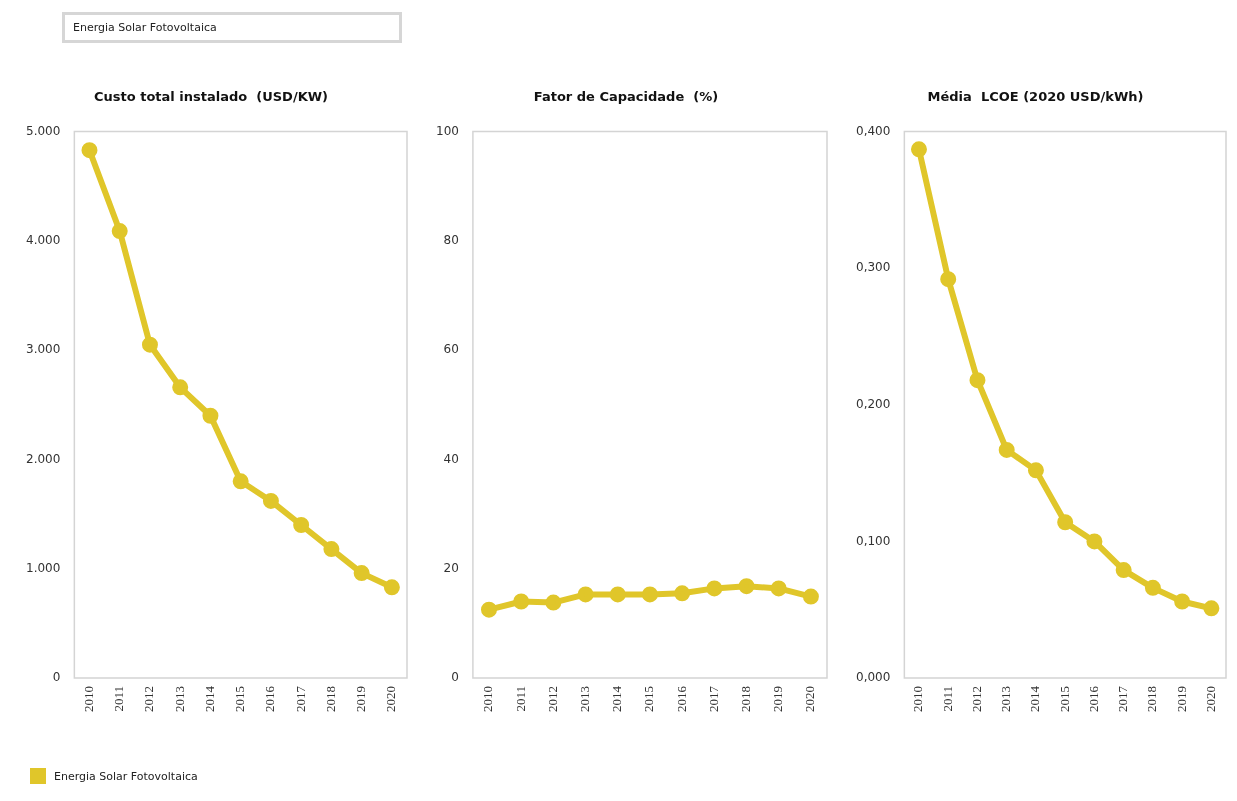 The image size is (1237, 801). I want to click on y-tick-label: 4.000, so click(43, 240).